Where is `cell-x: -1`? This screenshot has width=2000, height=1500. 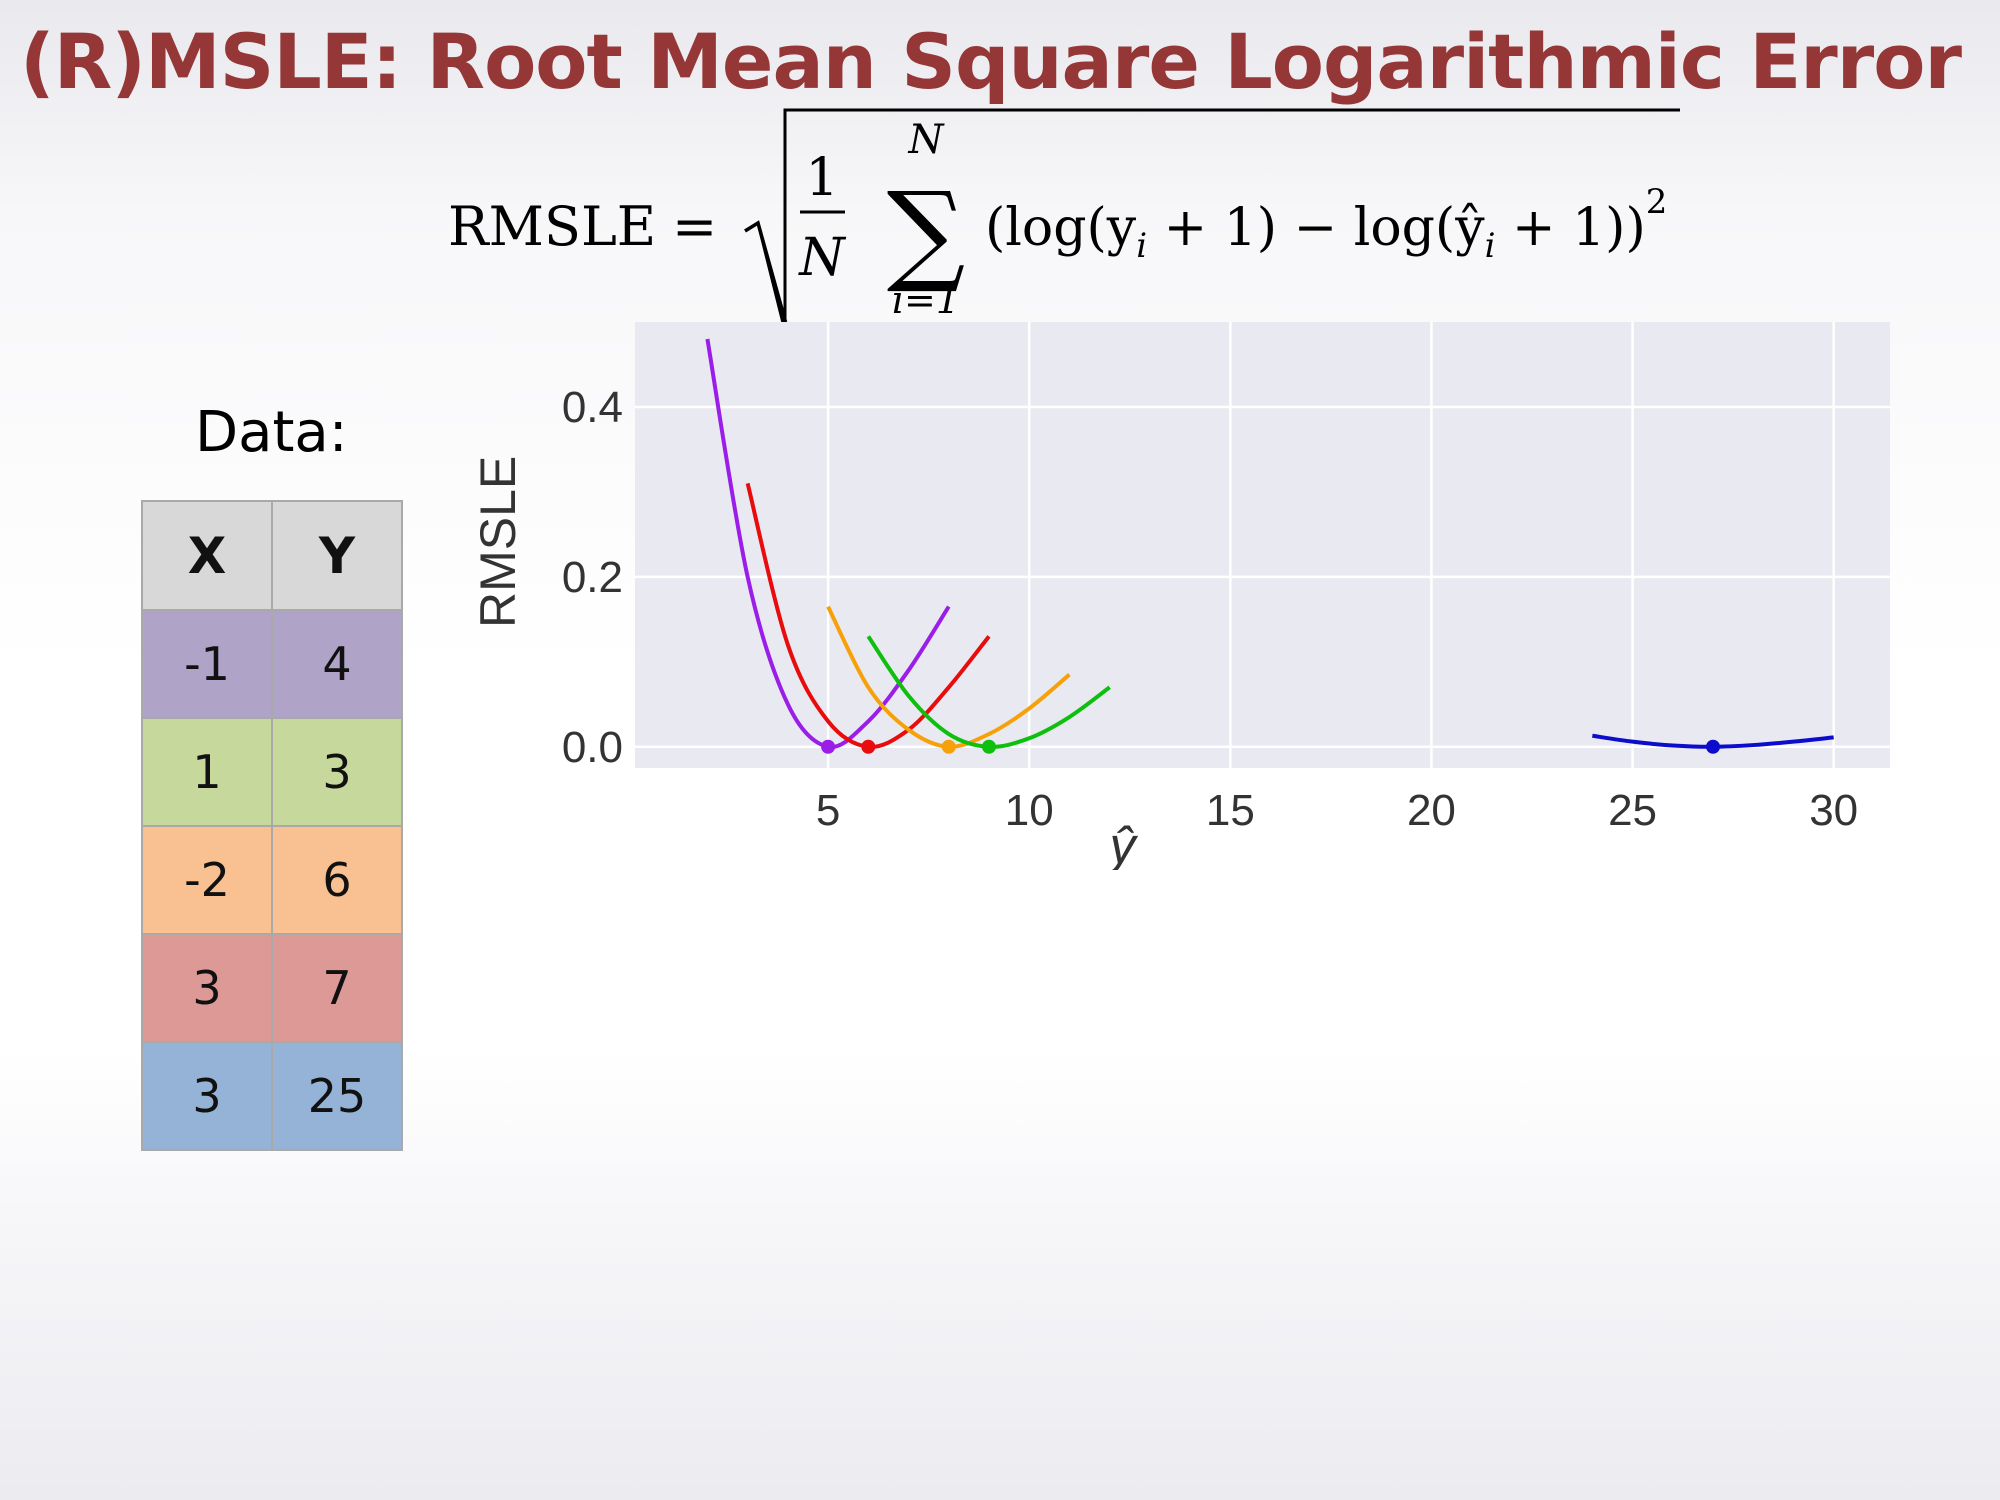
cell-x: -1 is located at coordinates (207, 664).